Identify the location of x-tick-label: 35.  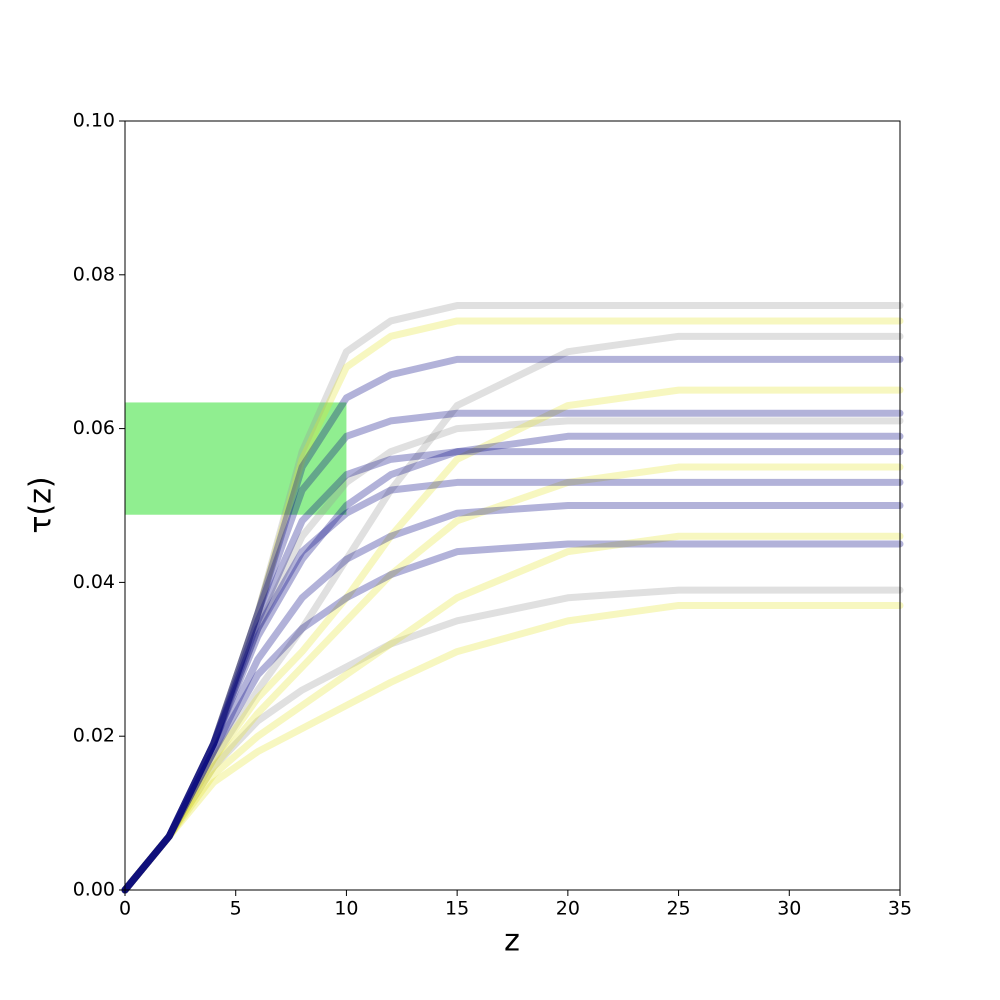
(900, 909).